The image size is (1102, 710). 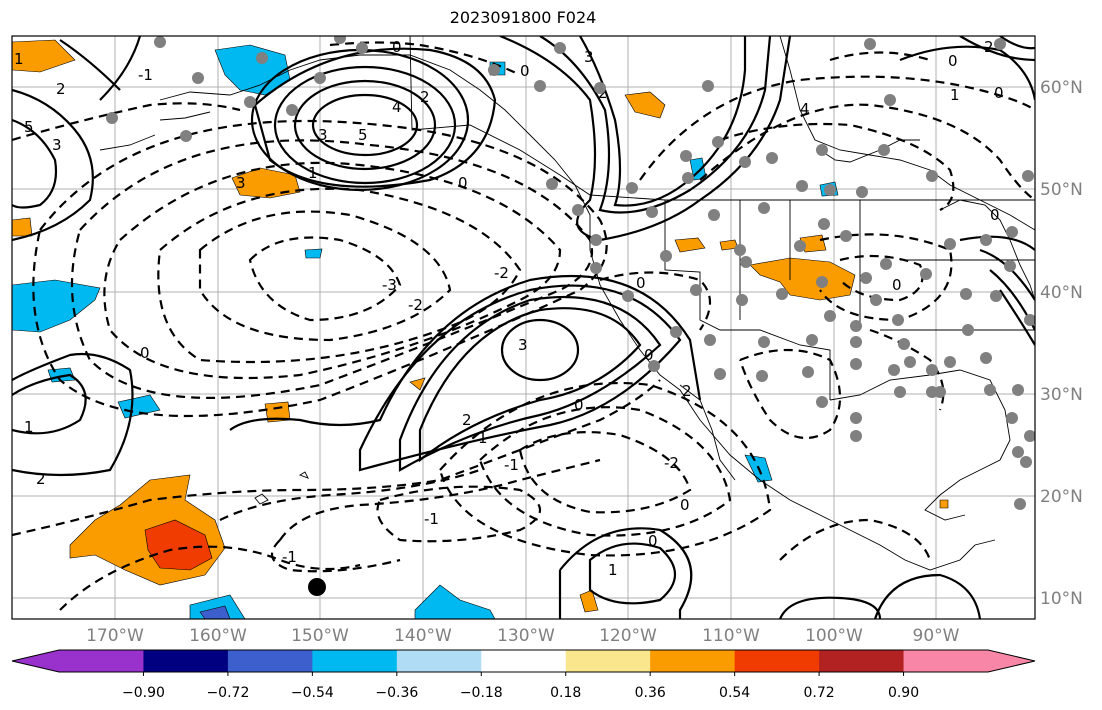 What do you see at coordinates (423, 636) in the screenshot?
I see `lon-label: 140°W` at bounding box center [423, 636].